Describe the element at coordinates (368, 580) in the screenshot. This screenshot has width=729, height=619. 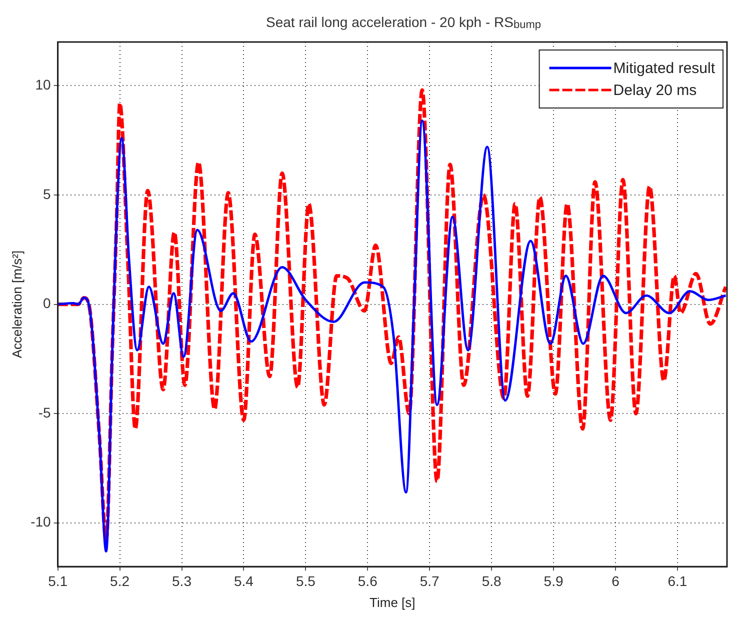
I see `x-tick-label: 5.6` at that location.